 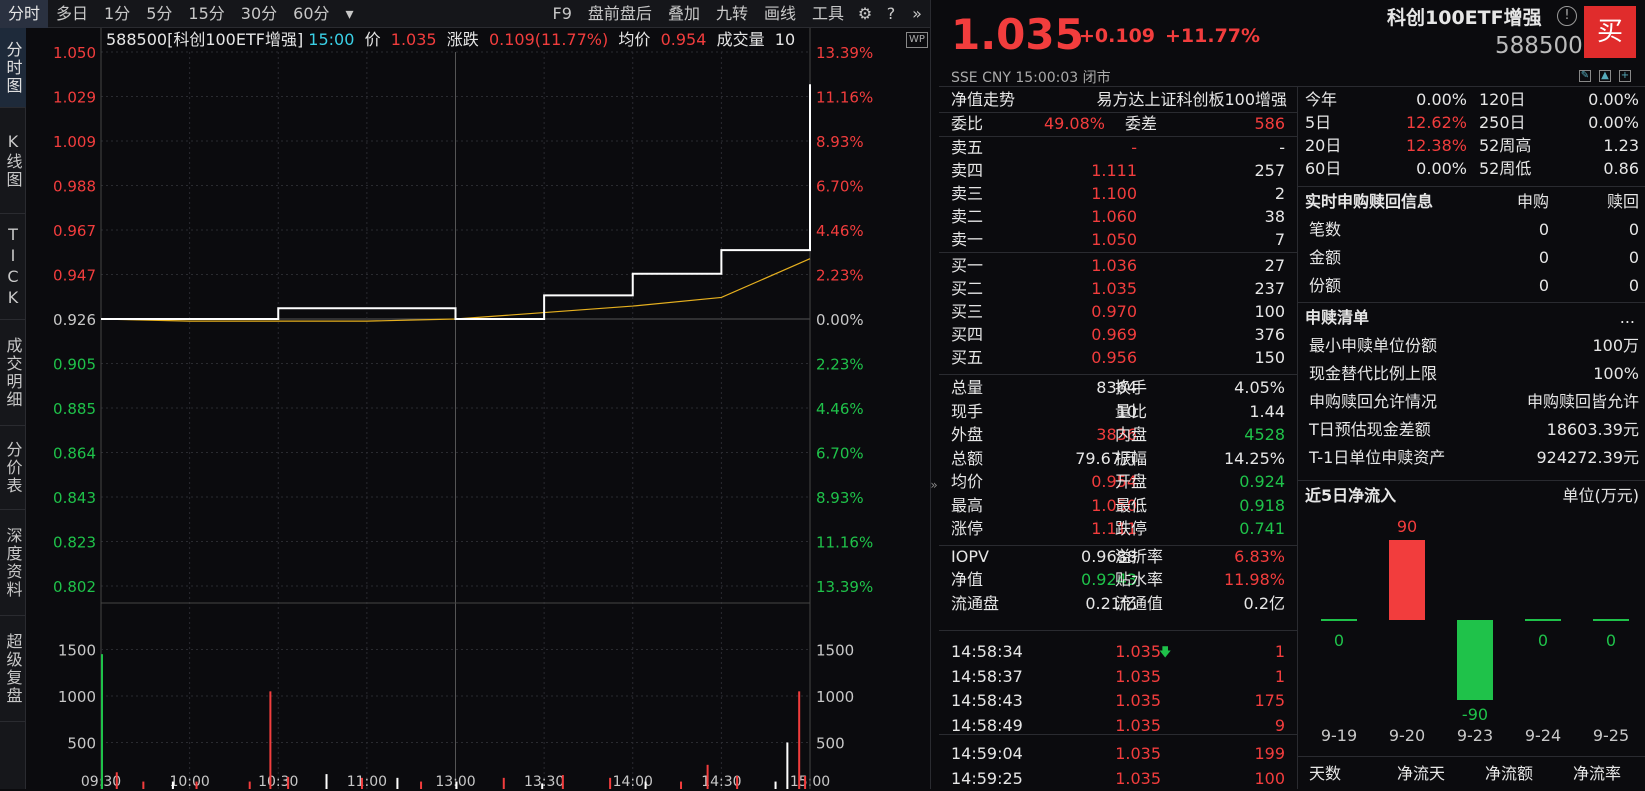 I want to click on stat-value-2: 0.924, so click(x=1262, y=481).